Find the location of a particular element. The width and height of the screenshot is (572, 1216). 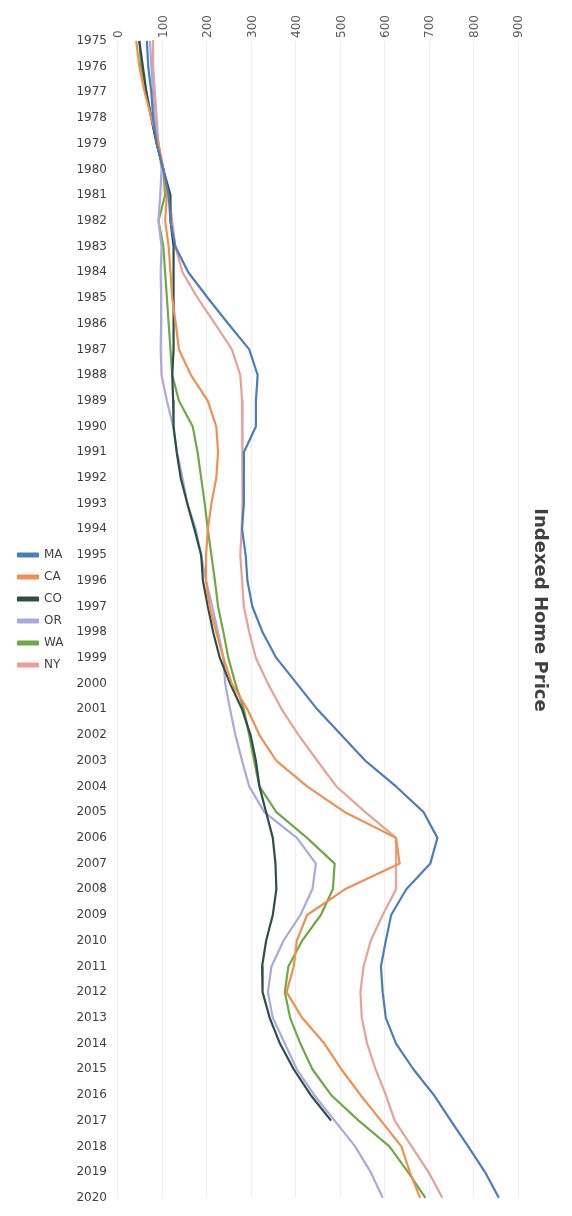

y-tick-label: 2003 is located at coordinates (91, 759).